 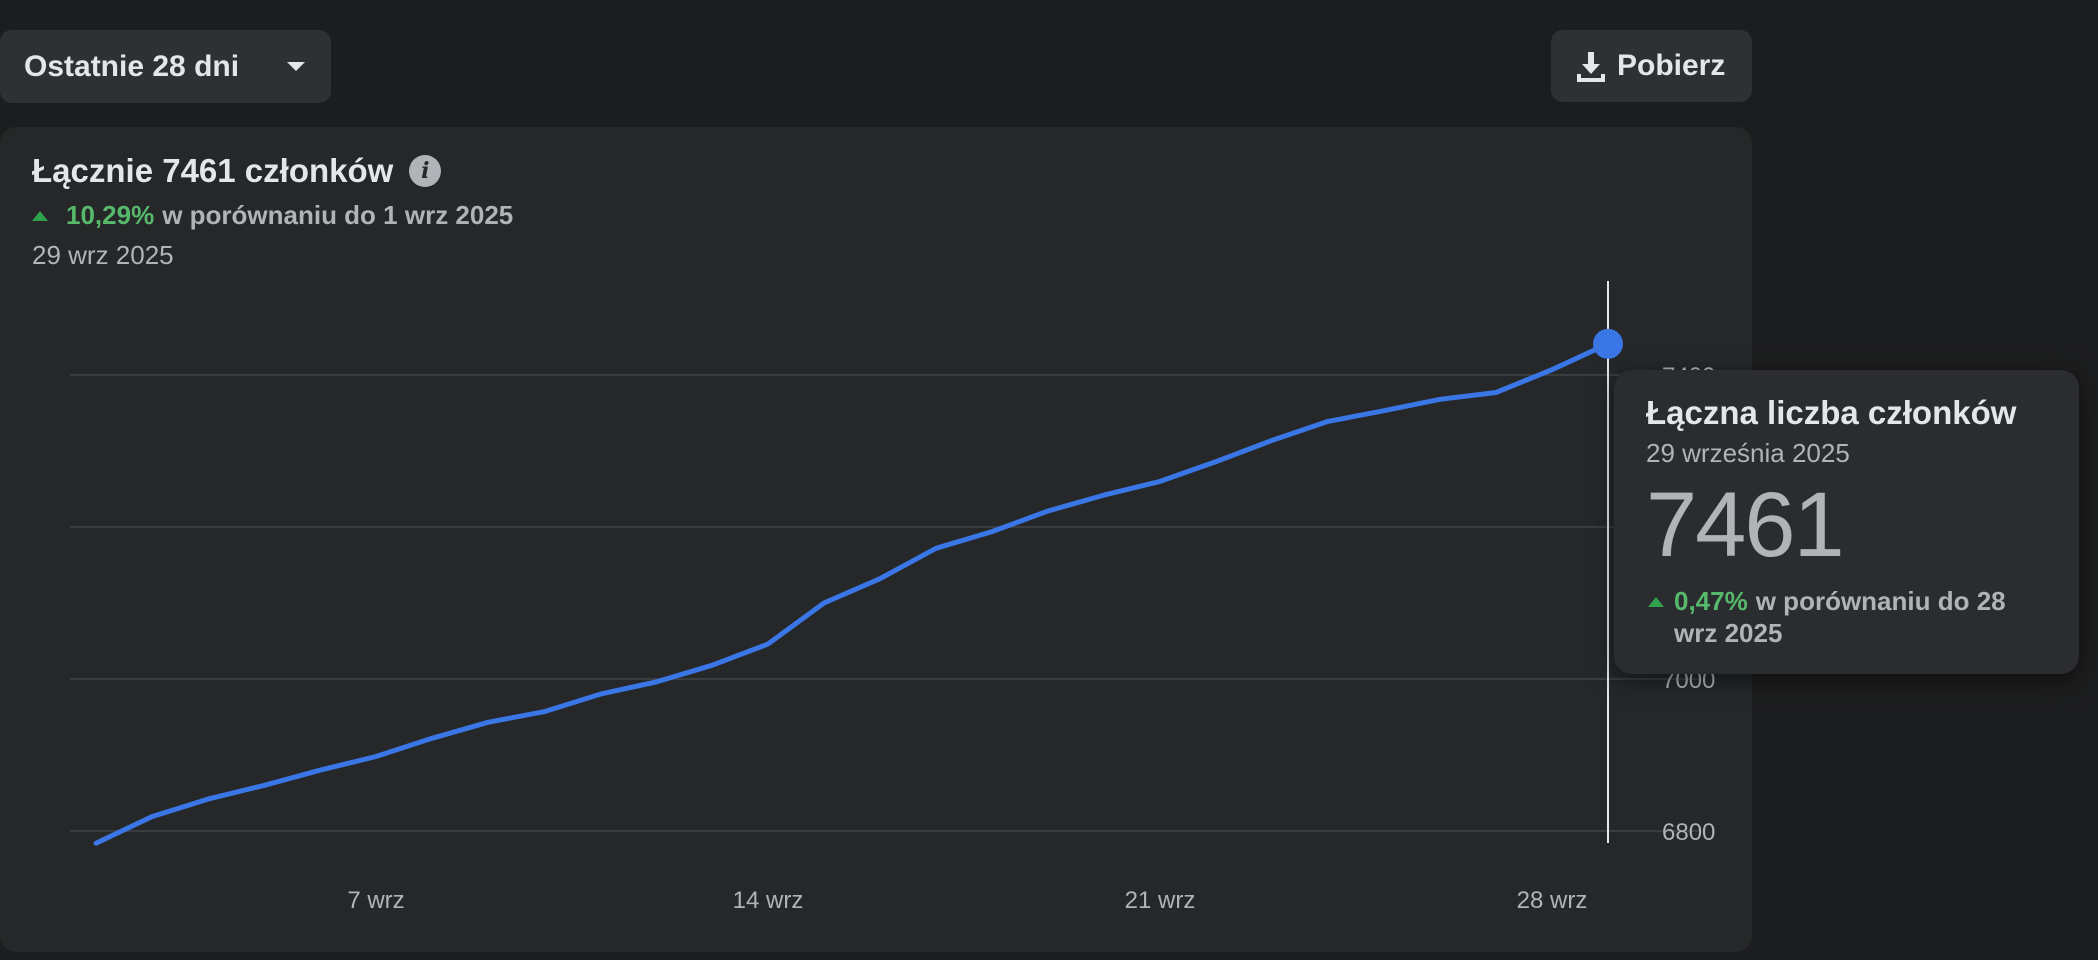 What do you see at coordinates (967, 900) in the screenshot?
I see `x-axis-ticks: 7 wrz 14 wrz 21 wrz 28 wrz` at bounding box center [967, 900].